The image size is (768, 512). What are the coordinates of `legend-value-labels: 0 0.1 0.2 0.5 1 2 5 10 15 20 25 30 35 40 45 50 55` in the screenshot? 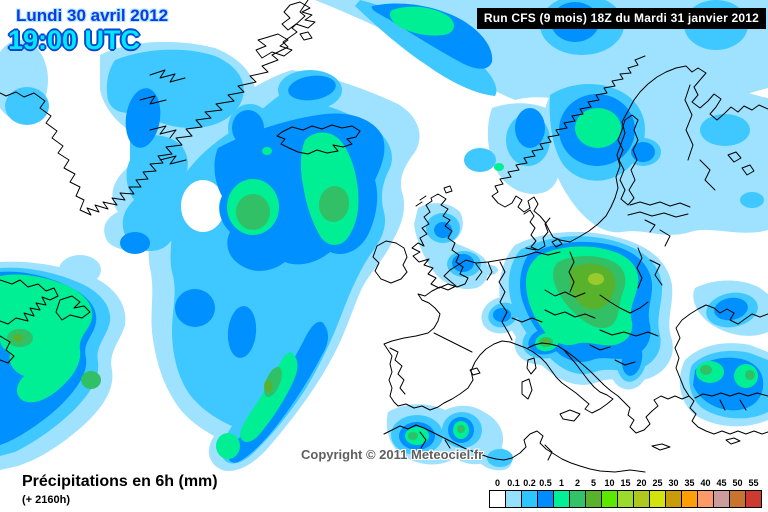 It's located at (625, 483).